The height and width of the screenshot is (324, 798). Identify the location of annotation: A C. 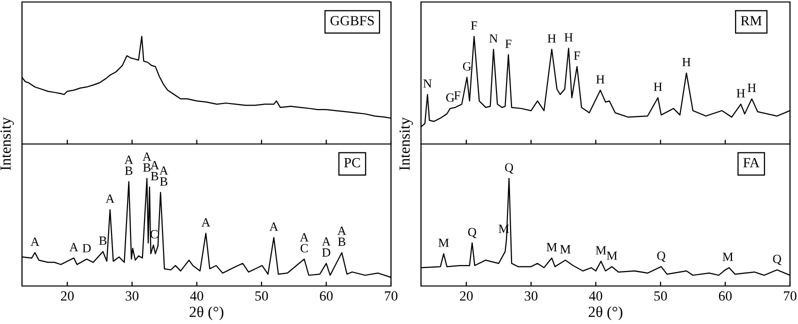
(304, 242).